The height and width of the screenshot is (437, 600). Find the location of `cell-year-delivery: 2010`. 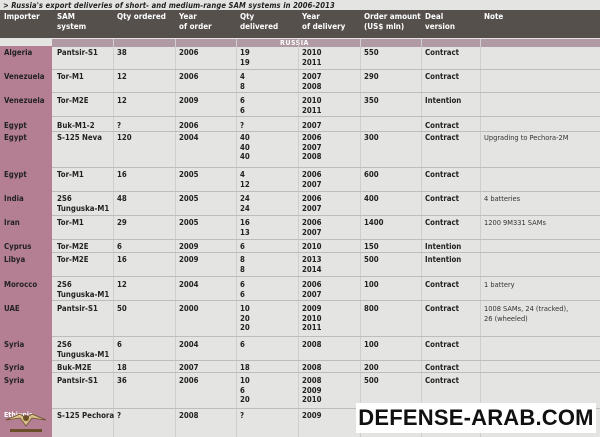

cell-year-delivery: 2010 is located at coordinates (312, 246).